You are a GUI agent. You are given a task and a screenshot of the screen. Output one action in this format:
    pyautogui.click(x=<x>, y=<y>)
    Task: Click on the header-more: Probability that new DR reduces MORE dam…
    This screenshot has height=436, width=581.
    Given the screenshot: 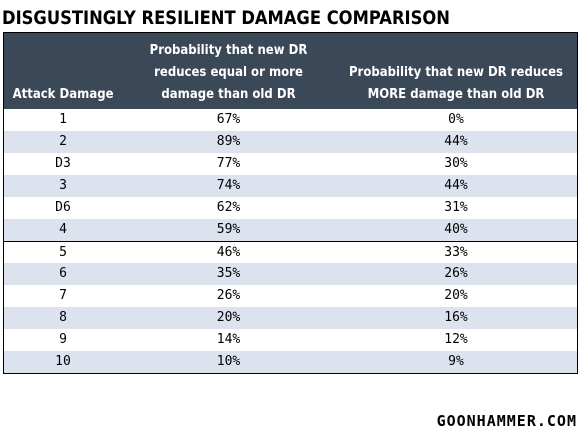 What is the action you would take?
    pyautogui.click(x=456, y=83)
    